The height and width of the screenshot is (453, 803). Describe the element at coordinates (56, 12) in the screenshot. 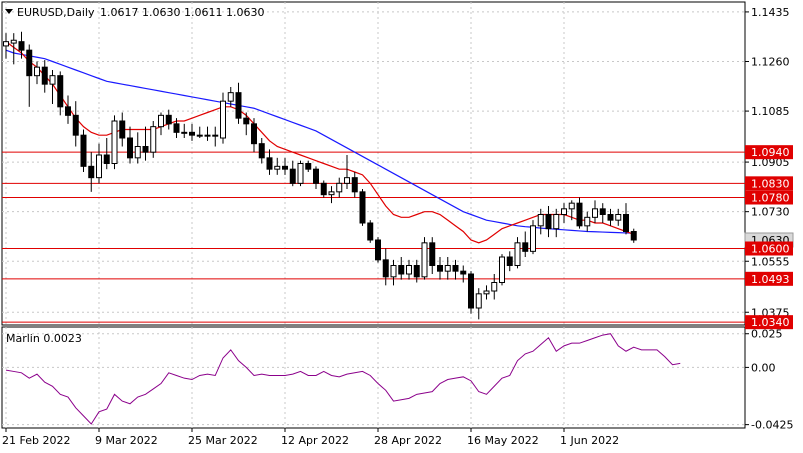

I see `symbol-title: EURUSD,Daily` at that location.